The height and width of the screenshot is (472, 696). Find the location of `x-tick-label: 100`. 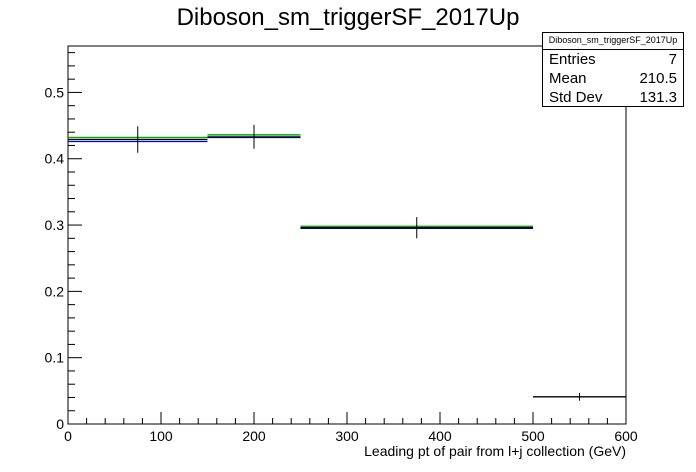

x-tick-label: 100 is located at coordinates (161, 436).